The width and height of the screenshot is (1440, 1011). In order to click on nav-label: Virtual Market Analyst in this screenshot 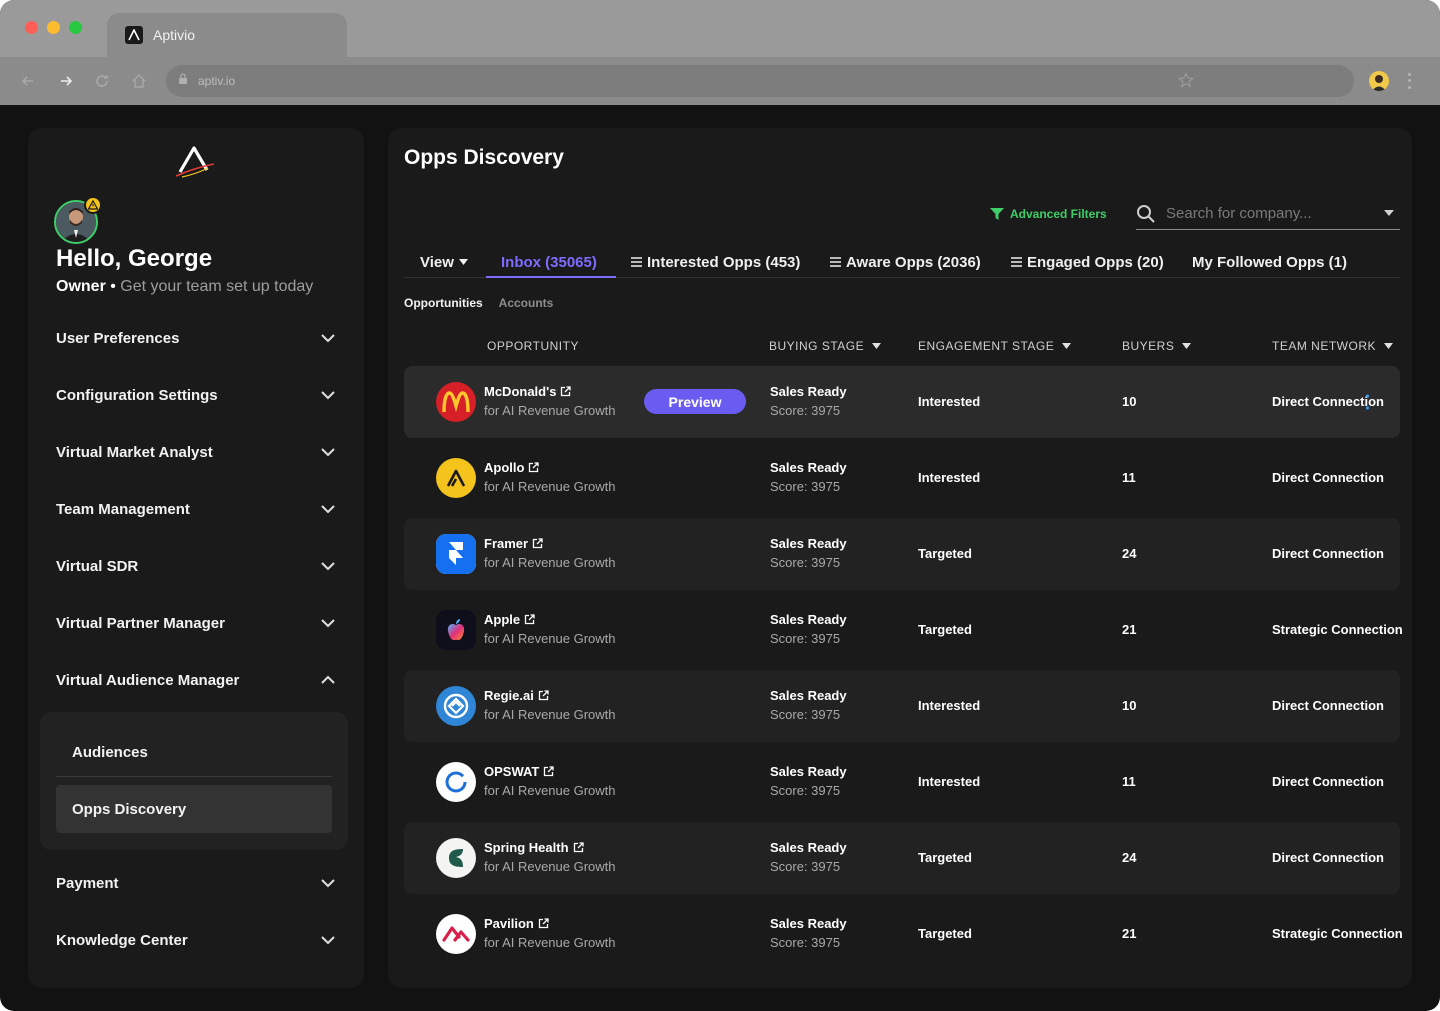, I will do `click(134, 452)`.